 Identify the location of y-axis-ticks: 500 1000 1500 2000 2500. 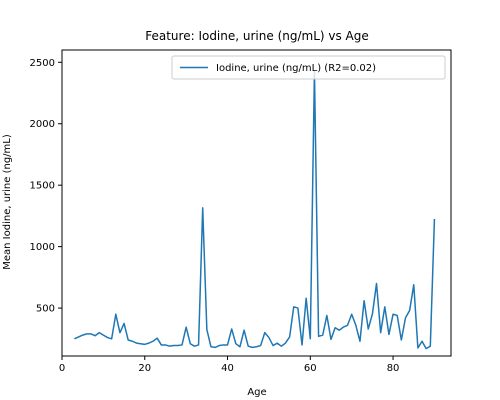
(46, 186).